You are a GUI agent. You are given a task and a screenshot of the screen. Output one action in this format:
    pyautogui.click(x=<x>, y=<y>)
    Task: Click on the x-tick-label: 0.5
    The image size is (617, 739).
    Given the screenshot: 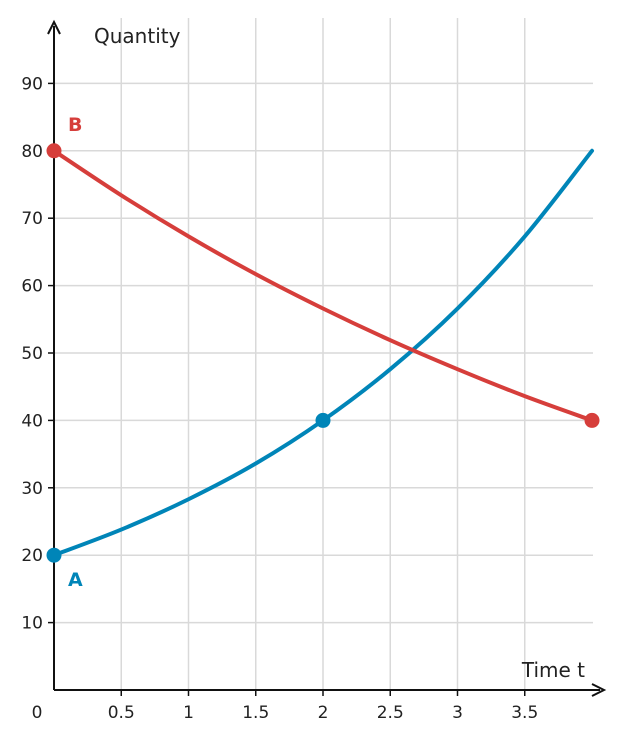 What is the action you would take?
    pyautogui.click(x=121, y=713)
    